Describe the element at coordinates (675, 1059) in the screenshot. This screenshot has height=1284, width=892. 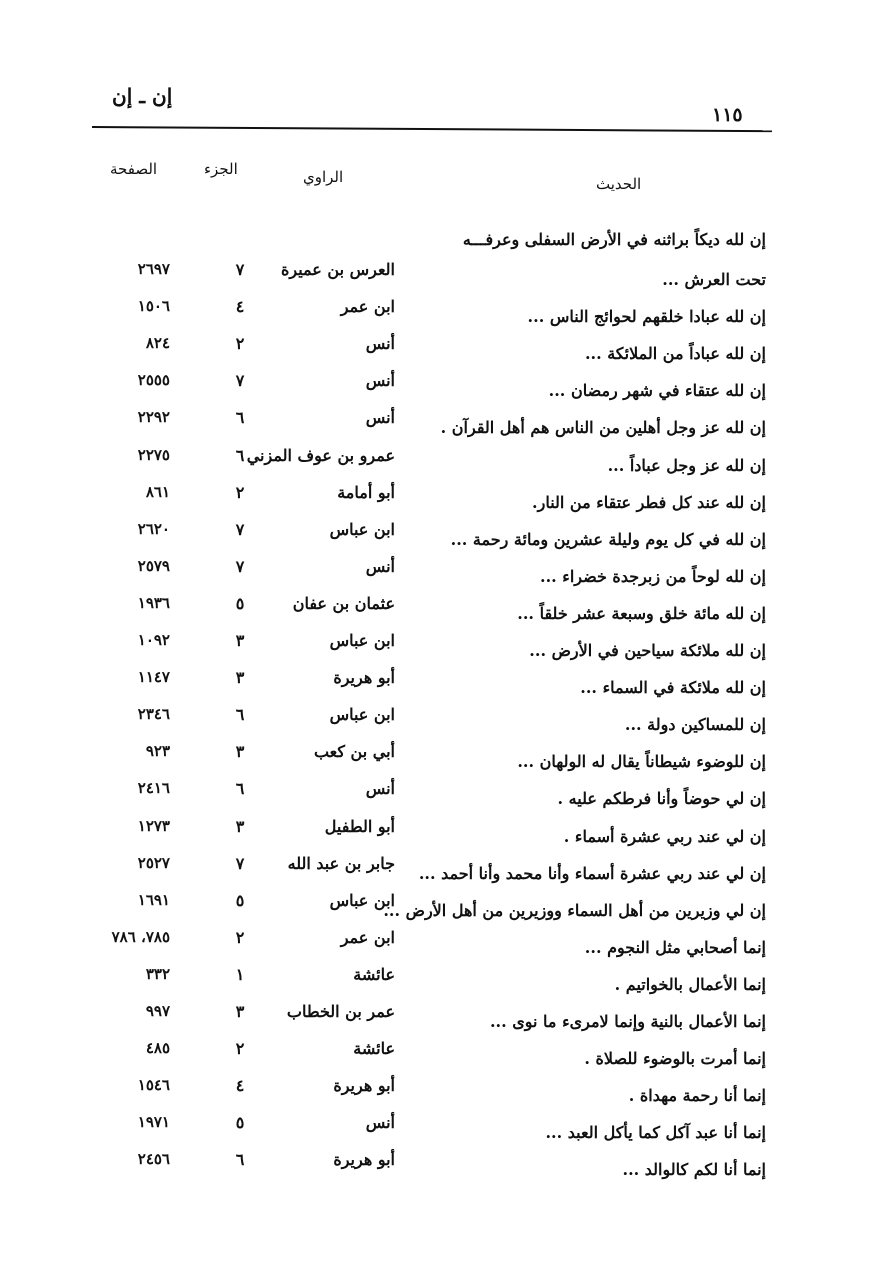
I see `hadith-text: إنما أمرت بالوضوء للصلاة .` at that location.